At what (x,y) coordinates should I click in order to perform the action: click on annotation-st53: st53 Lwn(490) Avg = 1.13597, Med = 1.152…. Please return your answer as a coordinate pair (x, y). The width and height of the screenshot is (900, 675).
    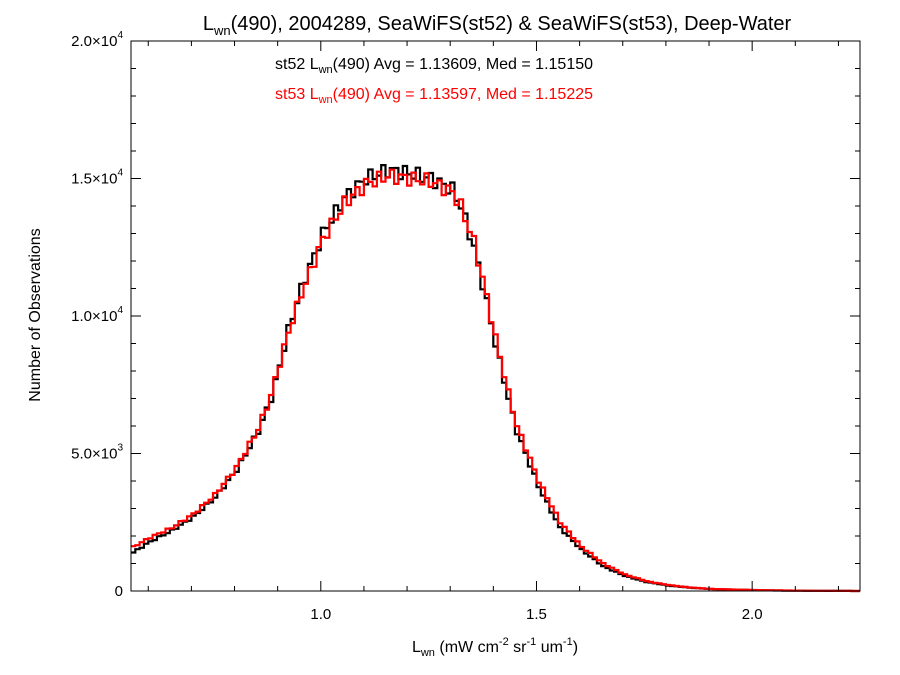
    Looking at the image, I should click on (434, 96).